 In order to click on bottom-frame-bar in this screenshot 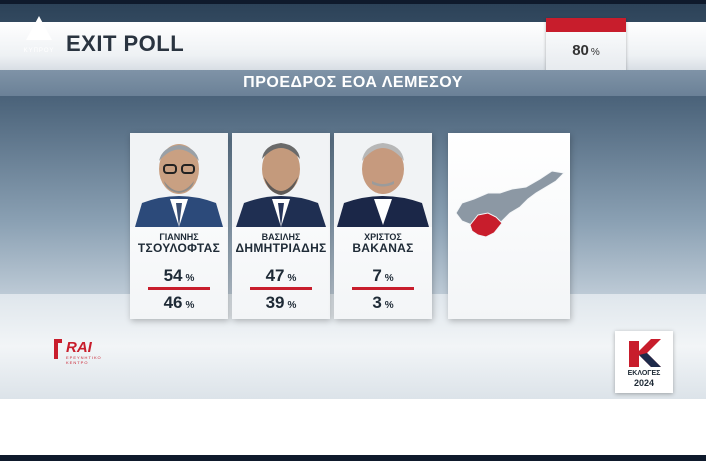, I will do `click(353, 458)`.